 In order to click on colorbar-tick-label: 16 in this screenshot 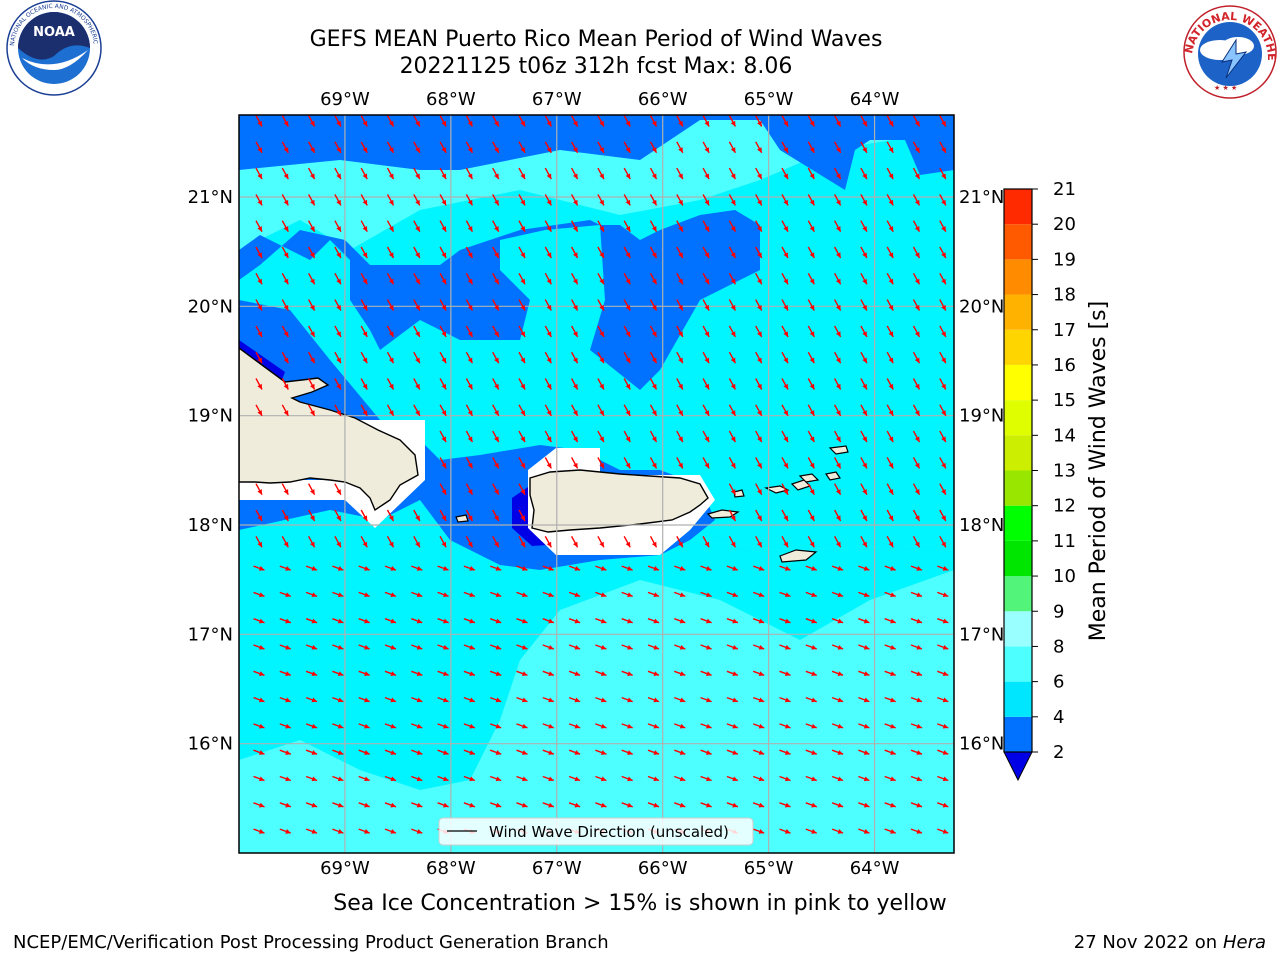, I will do `click(1064, 365)`.